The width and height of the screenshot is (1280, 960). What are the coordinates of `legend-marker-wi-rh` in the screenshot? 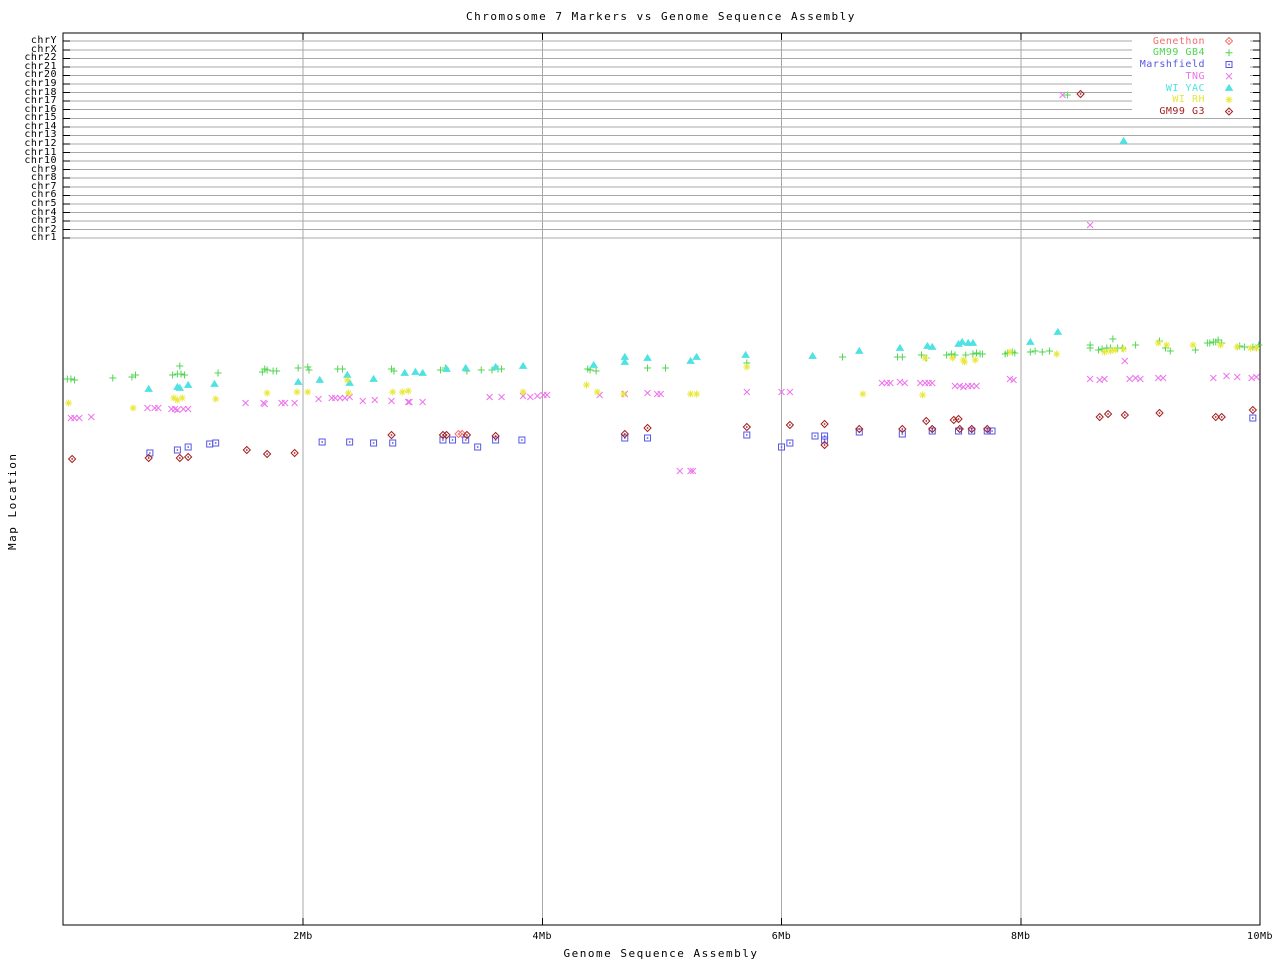 It's located at (1229, 100).